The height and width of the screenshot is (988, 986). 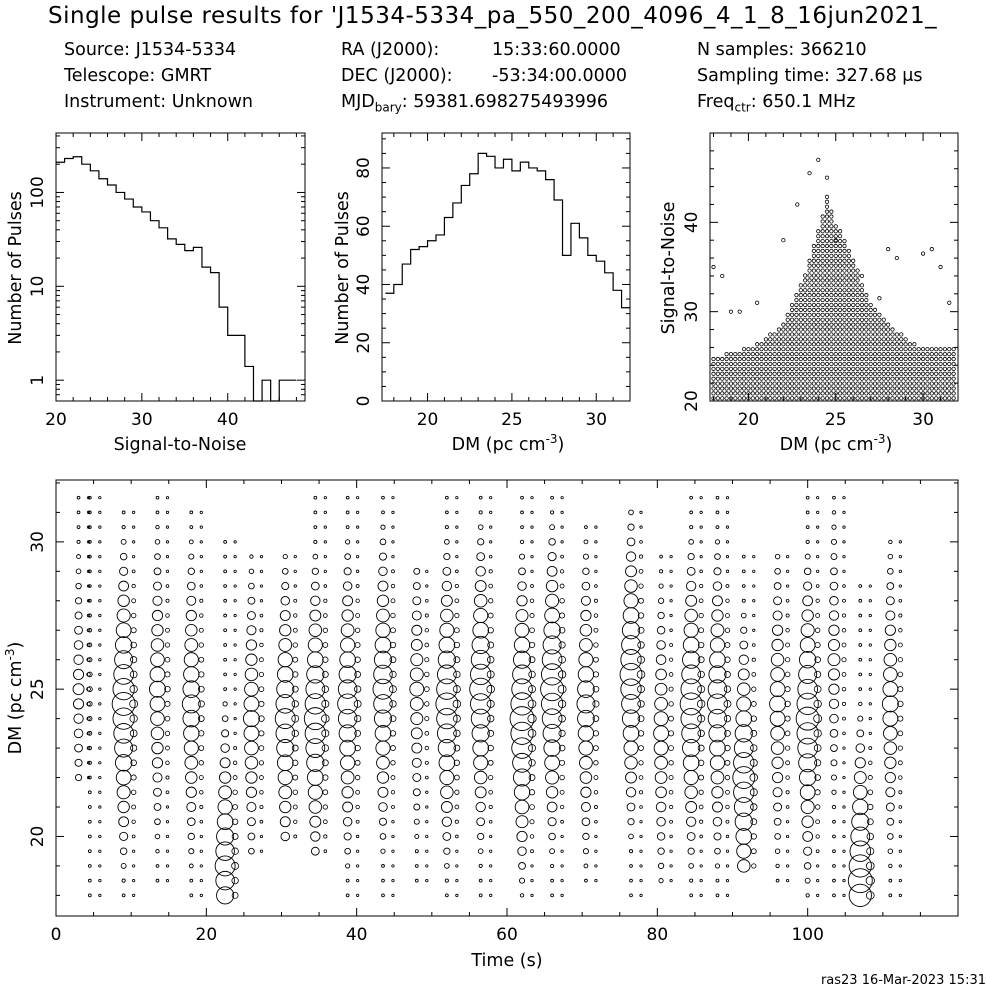 I want to click on dm-vs-snr-outlier, so click(x=896, y=258).